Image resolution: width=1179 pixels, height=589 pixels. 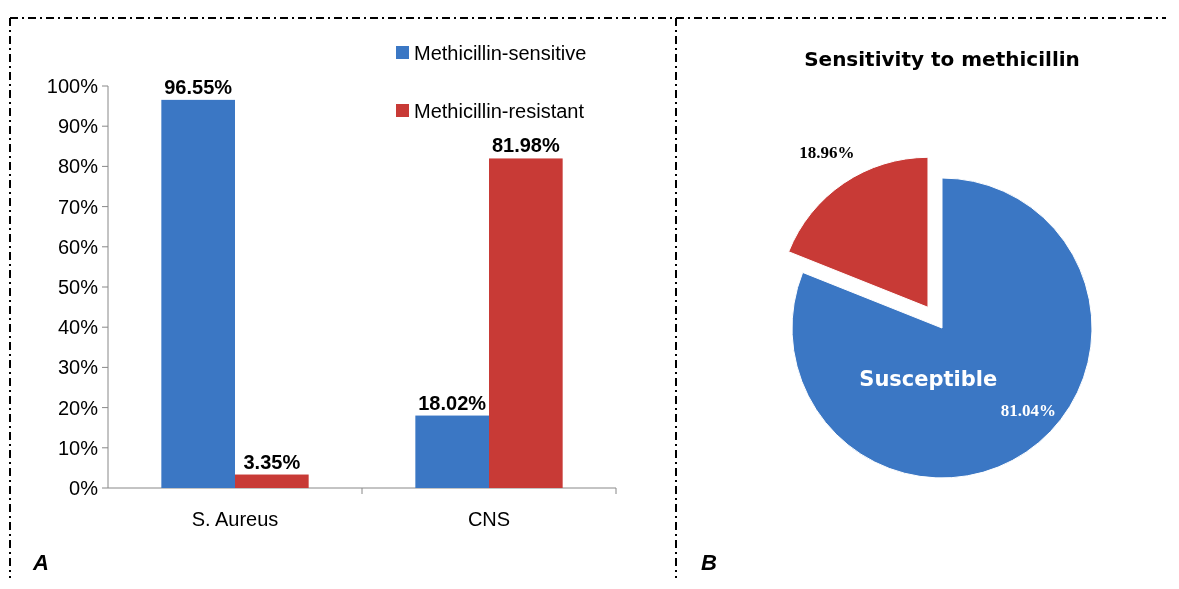 I want to click on y-tick-label: 90%, so click(x=78, y=126).